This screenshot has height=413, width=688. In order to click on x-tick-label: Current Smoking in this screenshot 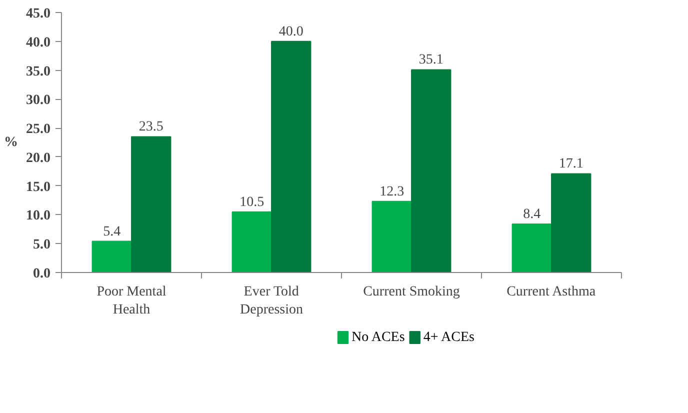, I will do `click(411, 292)`.